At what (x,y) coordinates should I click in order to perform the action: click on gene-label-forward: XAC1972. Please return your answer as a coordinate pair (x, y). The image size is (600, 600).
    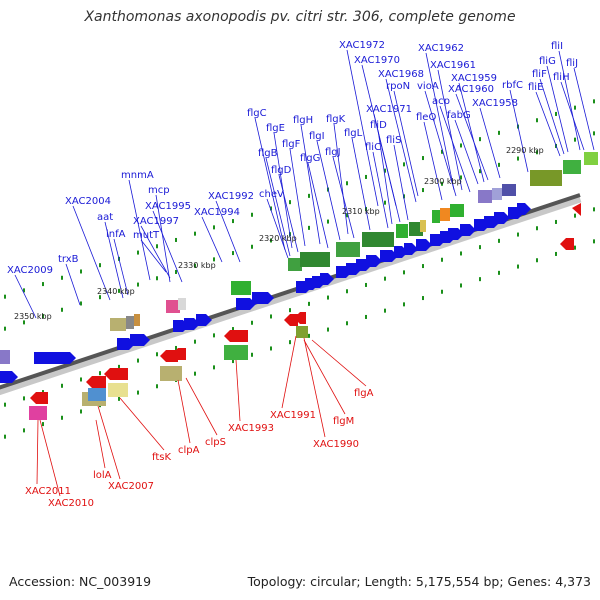
    Looking at the image, I should click on (362, 45).